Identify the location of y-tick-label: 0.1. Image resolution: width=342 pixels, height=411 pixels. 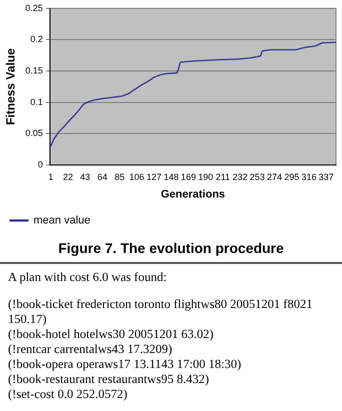
(36, 101).